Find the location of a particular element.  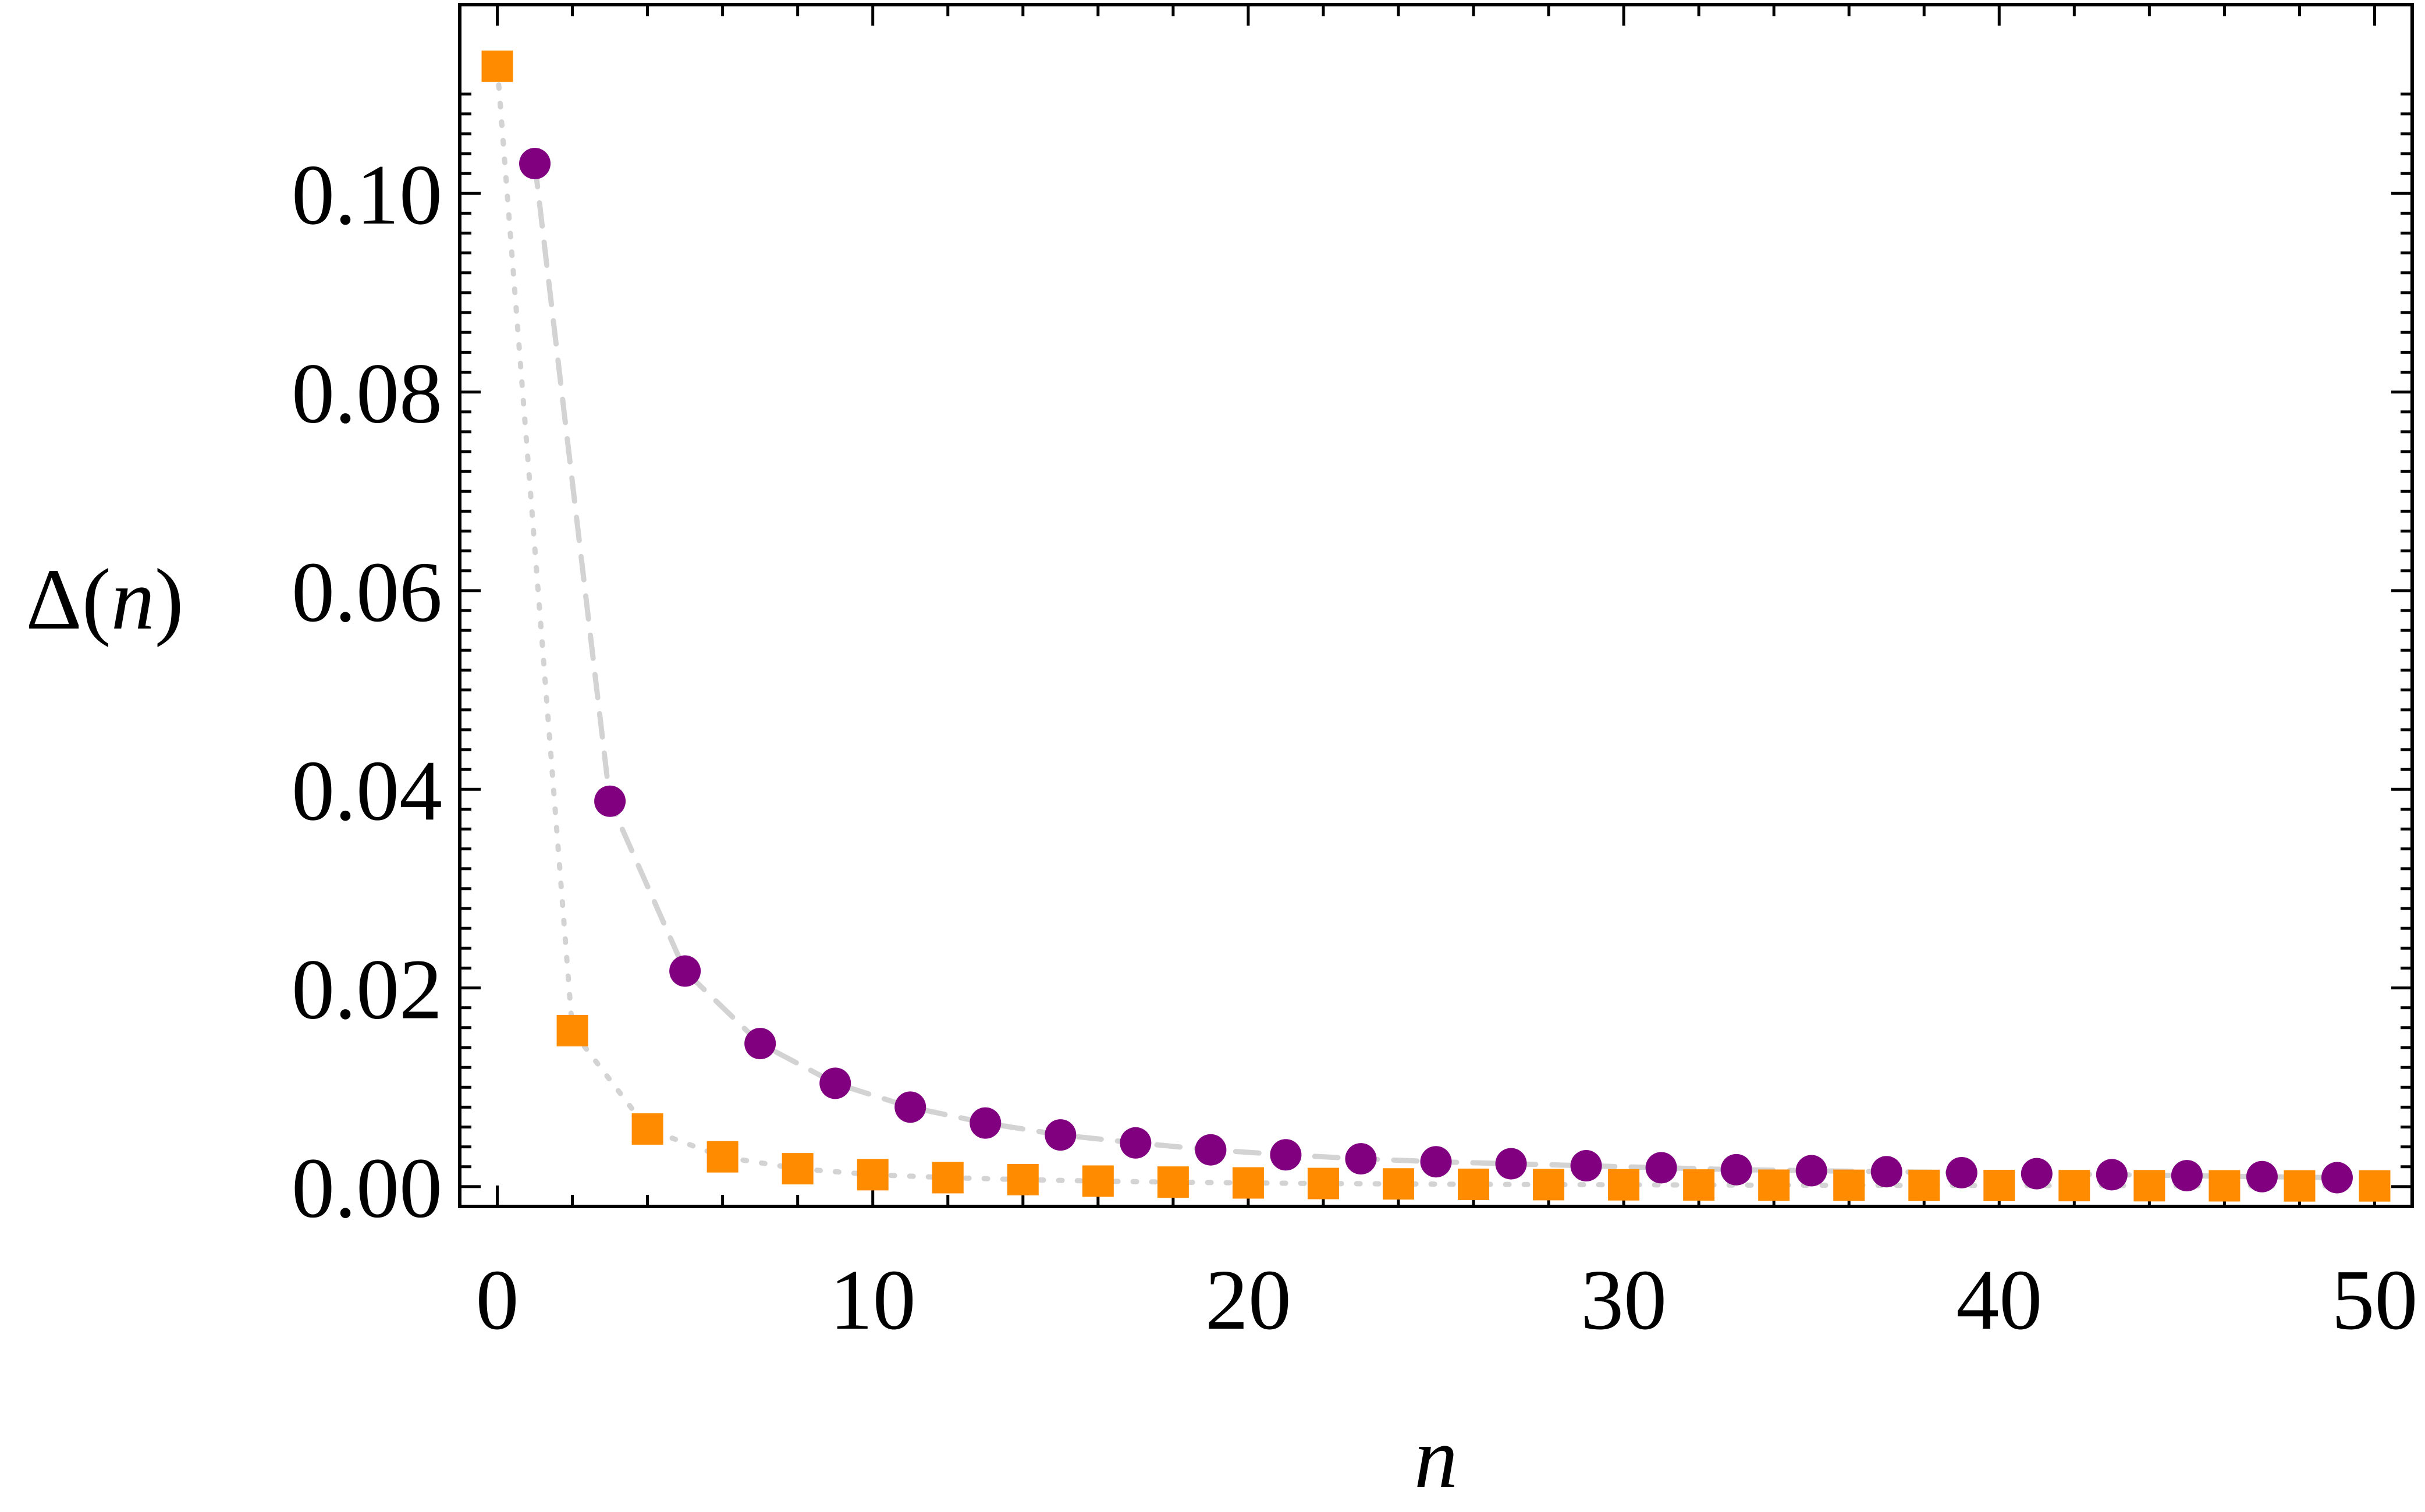

x-tick-label: 0 is located at coordinates (498, 1300).